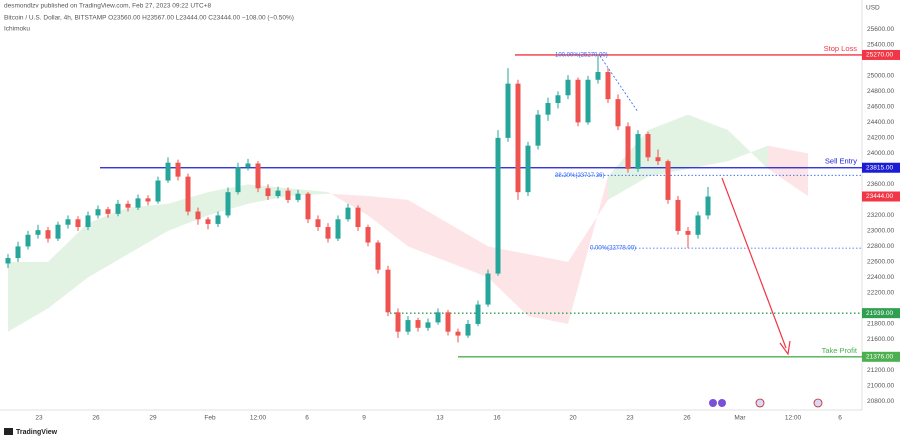  What do you see at coordinates (880, 246) in the screenshot?
I see `y-tick-label: 22800.00` at bounding box center [880, 246].